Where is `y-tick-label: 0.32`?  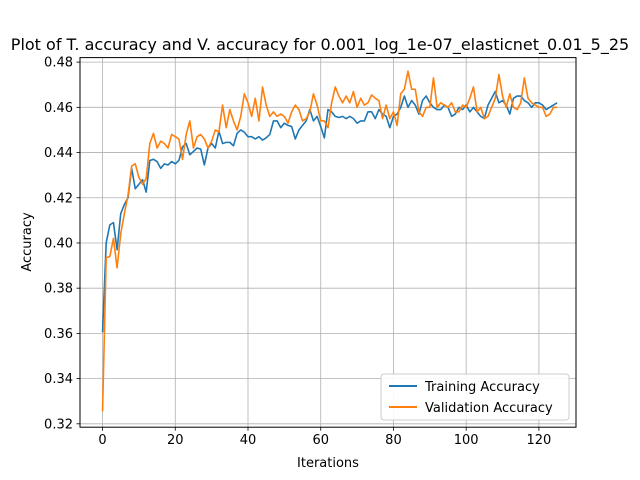 y-tick-label: 0.32 is located at coordinates (58, 424).